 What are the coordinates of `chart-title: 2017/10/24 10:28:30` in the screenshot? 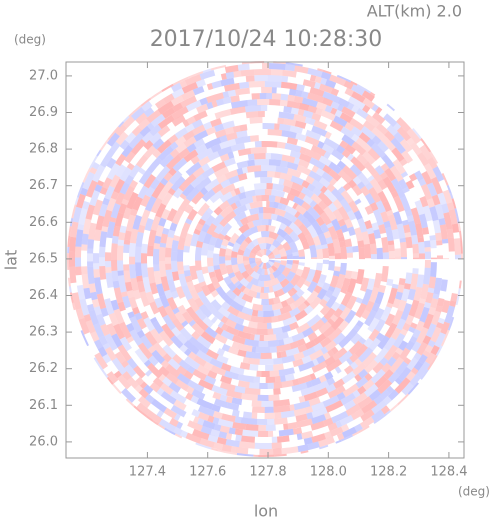 It's located at (266, 39).